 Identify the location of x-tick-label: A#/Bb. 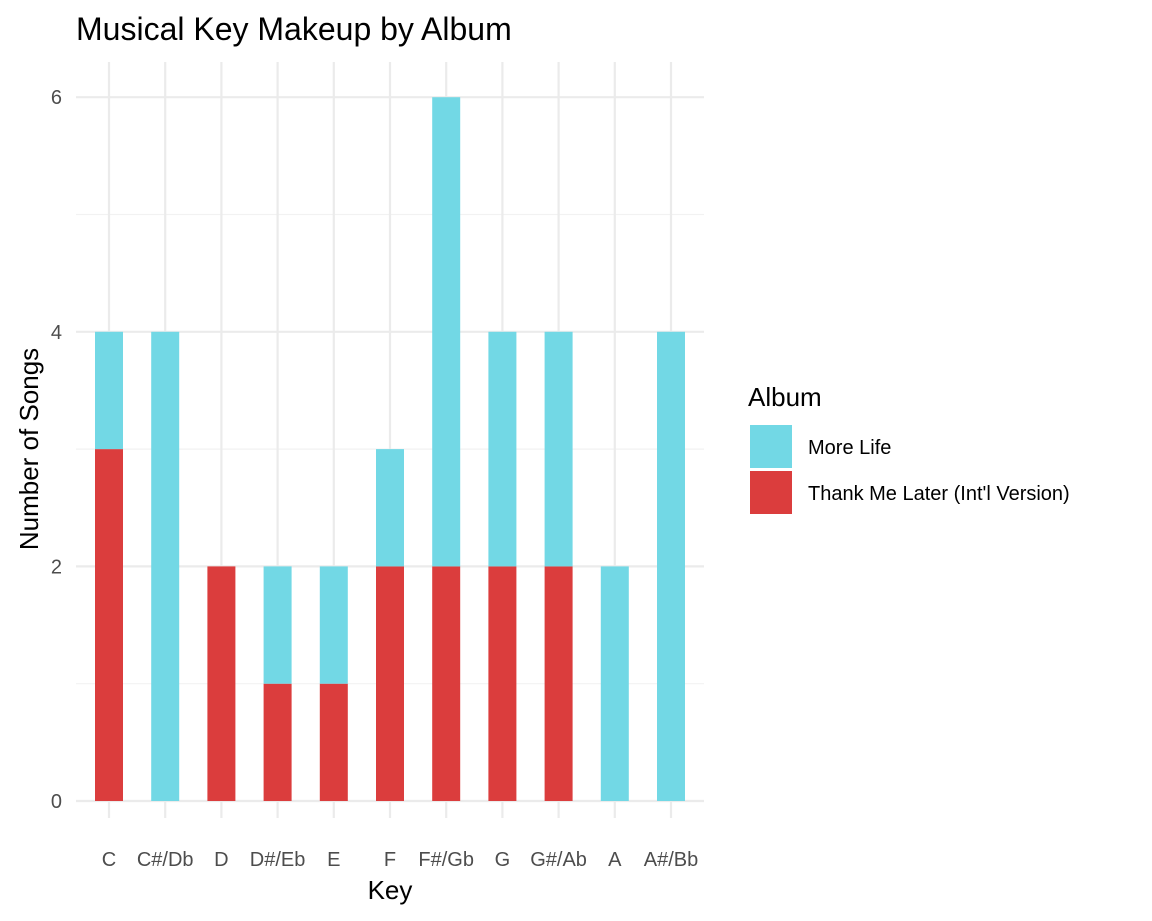
(671, 860).